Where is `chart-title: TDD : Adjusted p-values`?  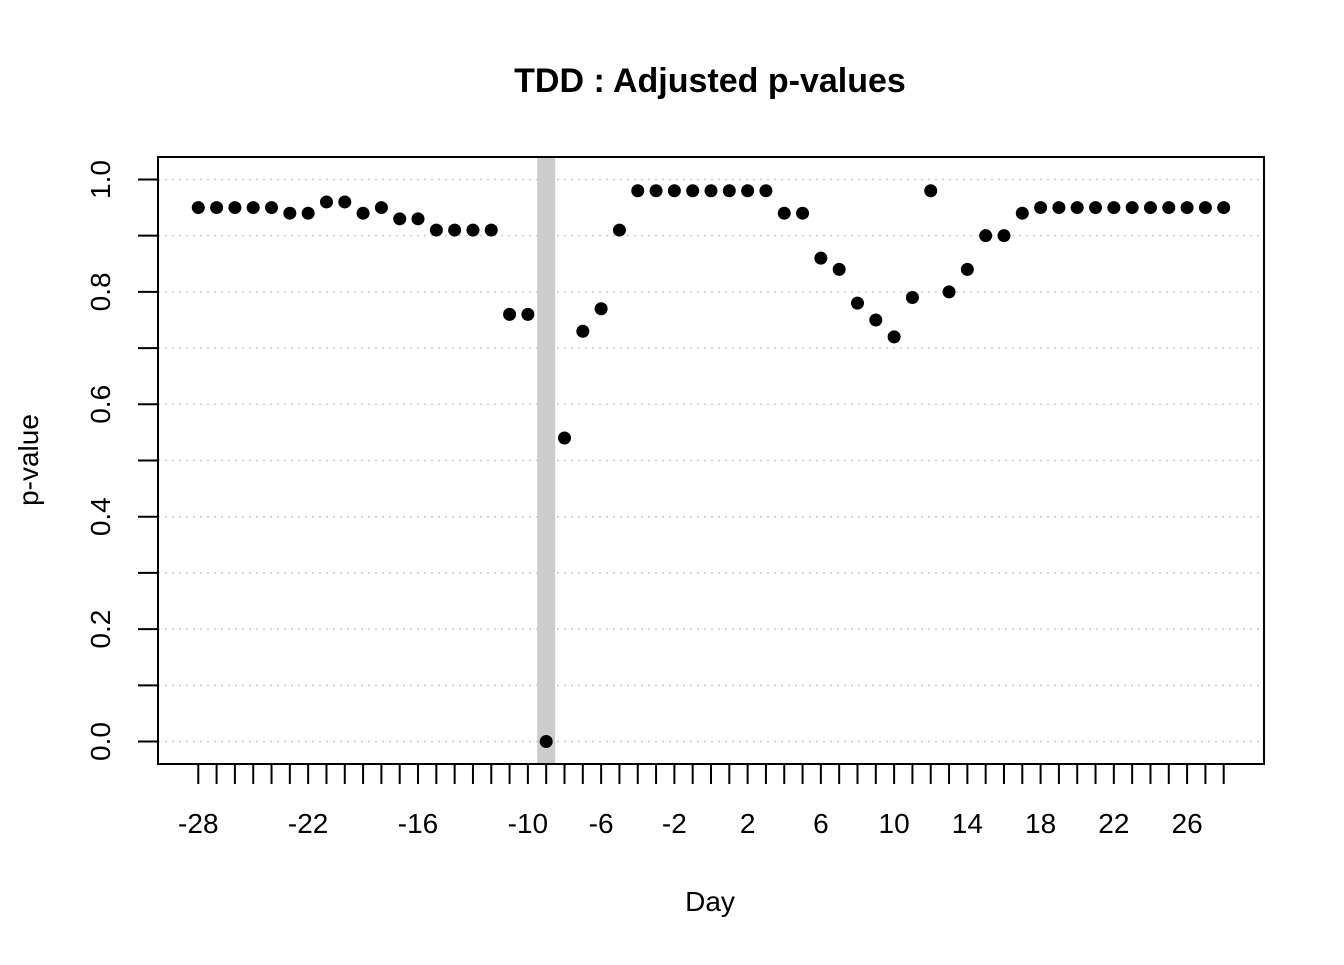 chart-title: TDD : Adjusted p-values is located at coordinates (710, 81).